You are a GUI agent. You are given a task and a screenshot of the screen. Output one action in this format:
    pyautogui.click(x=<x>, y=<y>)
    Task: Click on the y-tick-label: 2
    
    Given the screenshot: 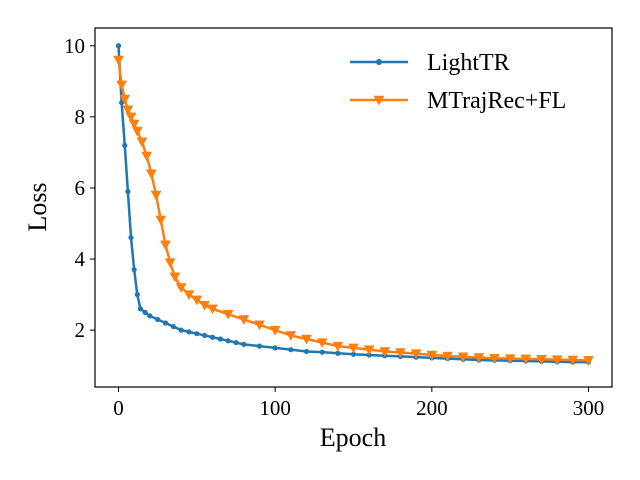 What is the action you would take?
    pyautogui.click(x=80, y=330)
    